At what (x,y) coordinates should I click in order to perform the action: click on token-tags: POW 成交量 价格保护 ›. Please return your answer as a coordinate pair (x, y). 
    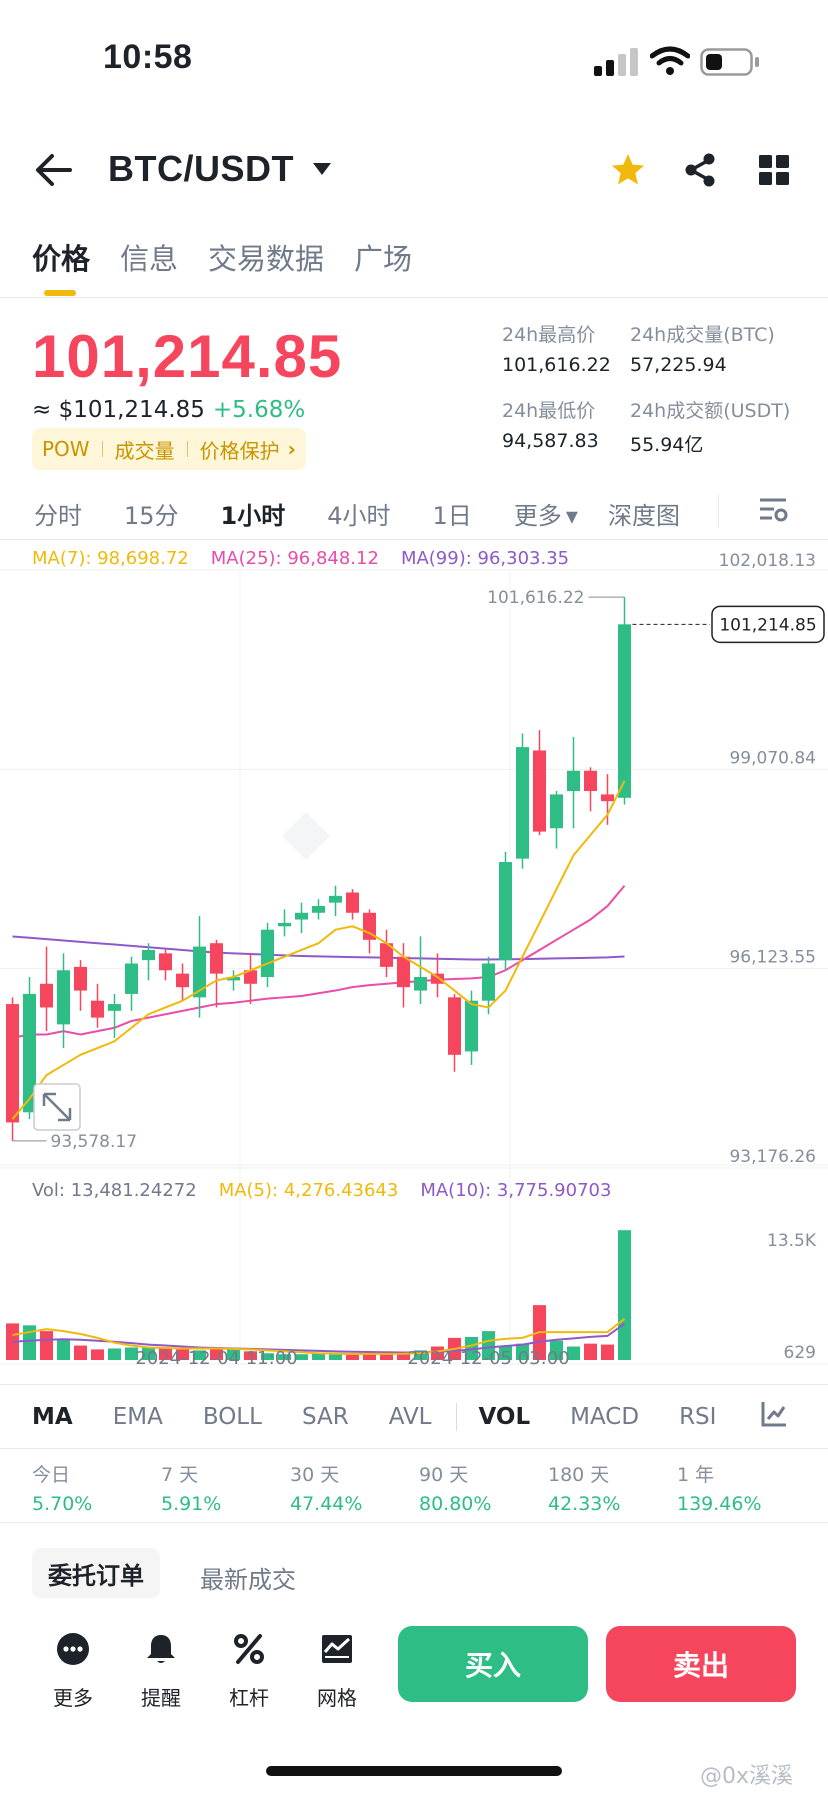
    Looking at the image, I should click on (169, 449).